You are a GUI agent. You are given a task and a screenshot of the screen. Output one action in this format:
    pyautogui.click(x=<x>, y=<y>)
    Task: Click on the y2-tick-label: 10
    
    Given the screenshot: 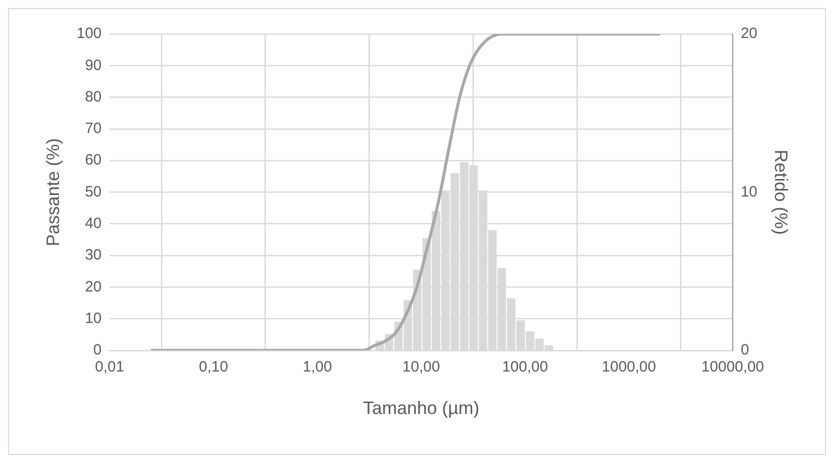 What is the action you would take?
    pyautogui.click(x=749, y=191)
    